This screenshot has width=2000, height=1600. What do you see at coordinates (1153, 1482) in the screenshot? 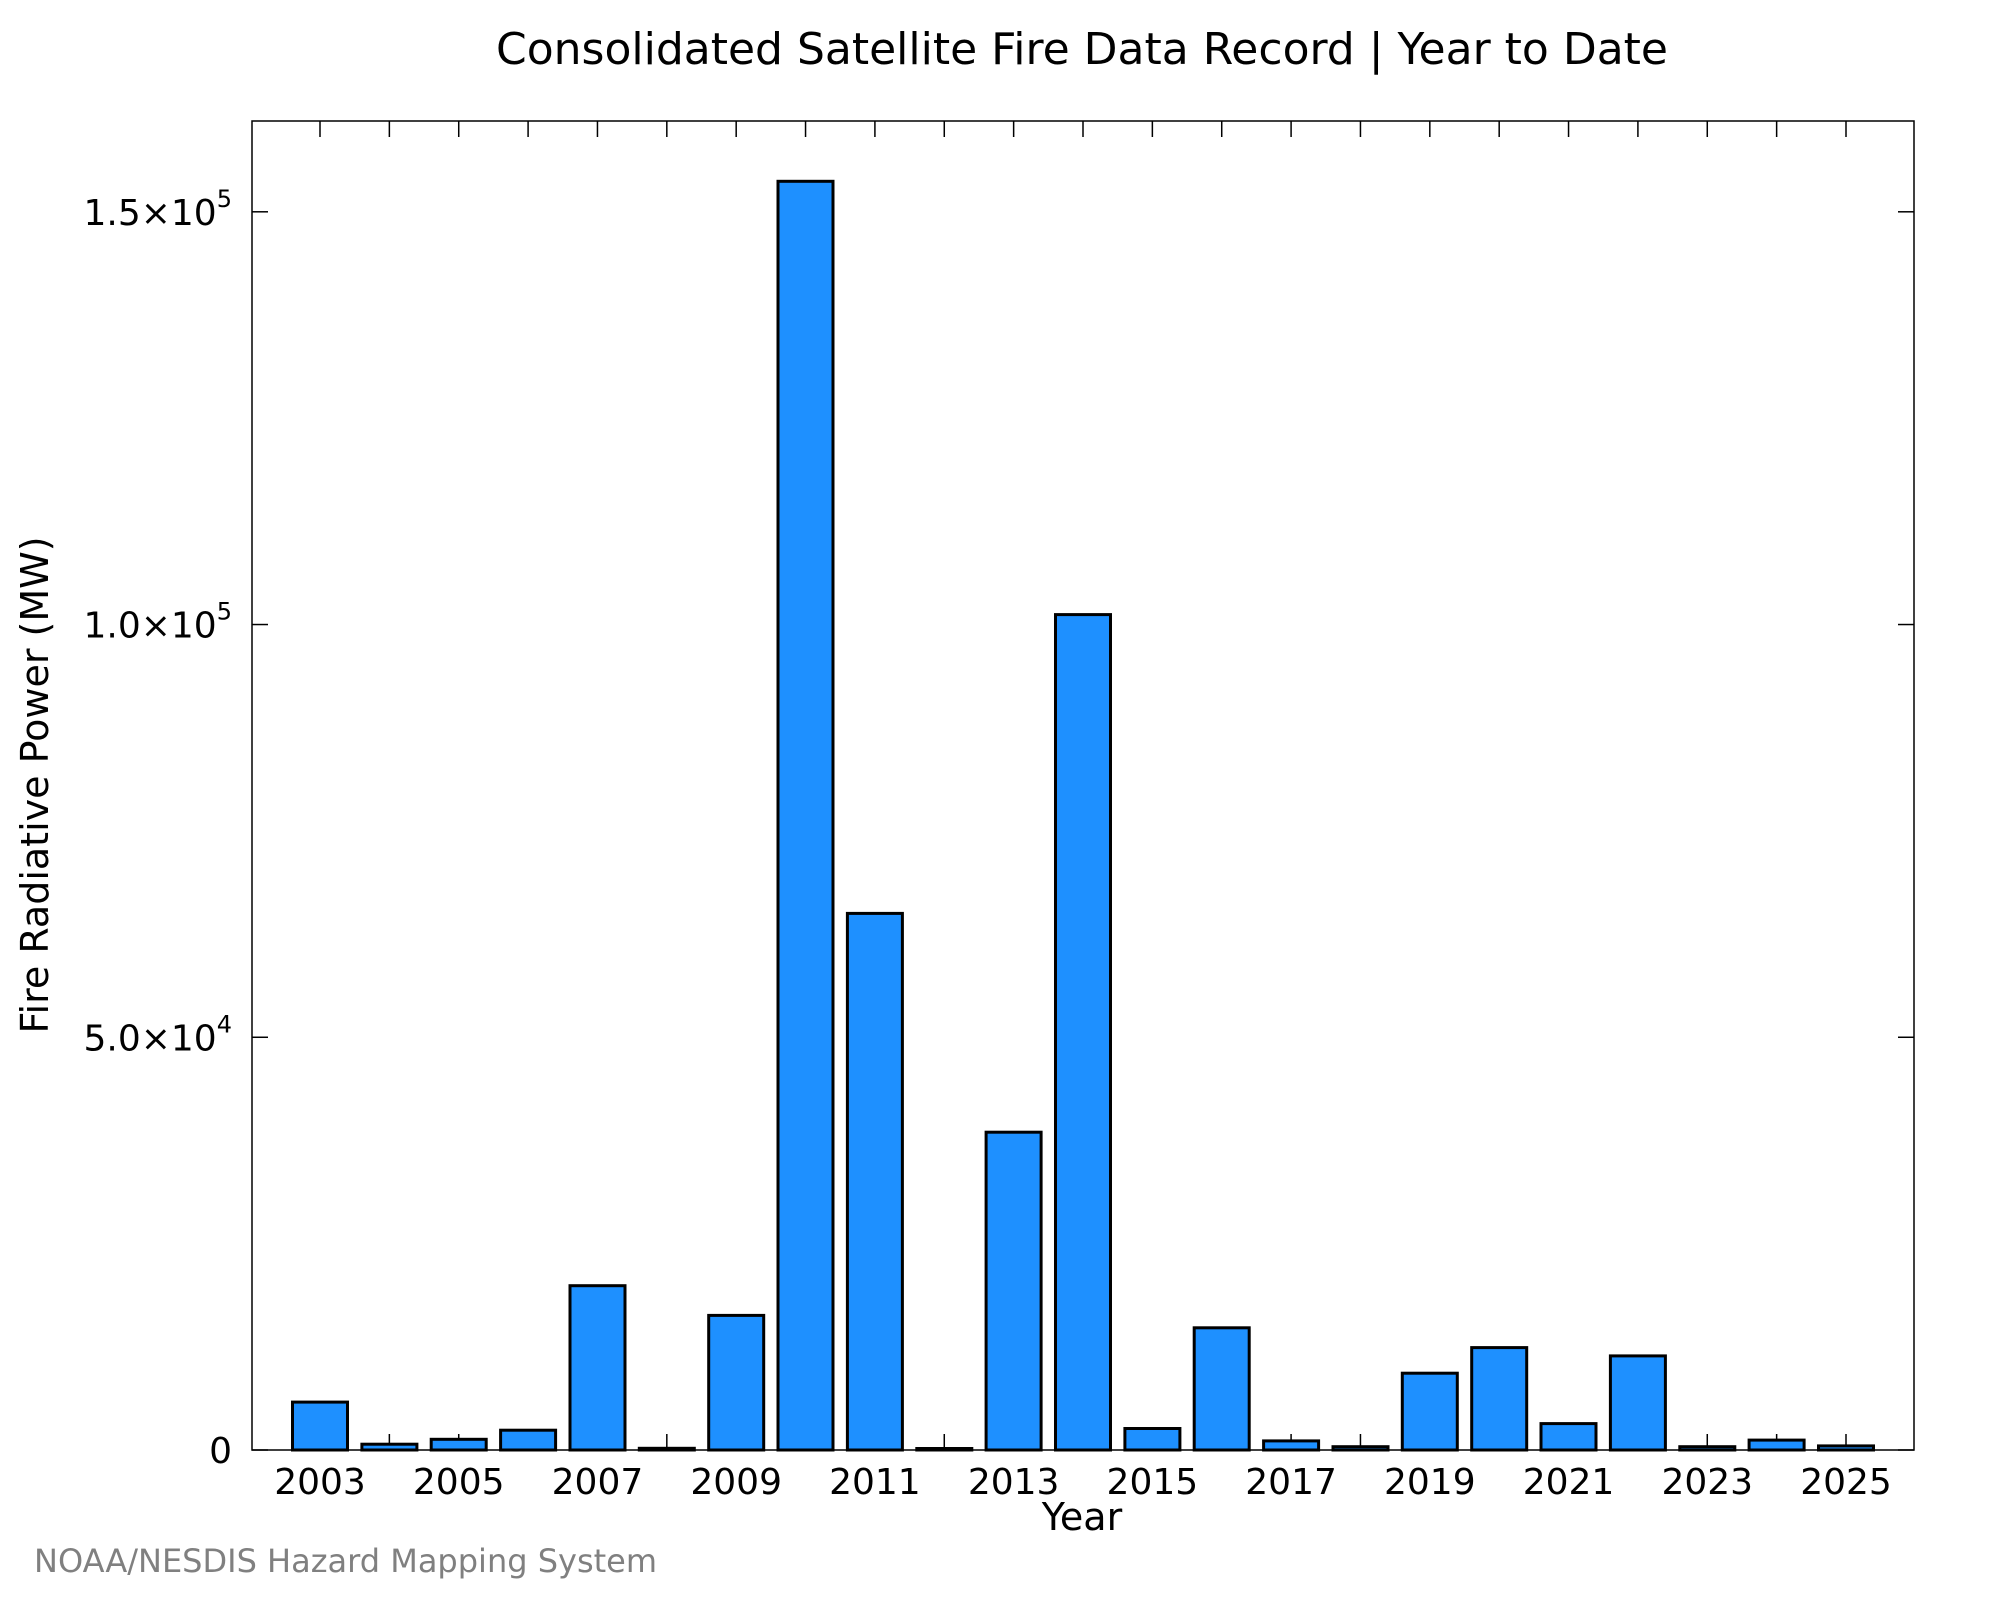
I see `x-tick-label-2015: 2015` at bounding box center [1153, 1482].